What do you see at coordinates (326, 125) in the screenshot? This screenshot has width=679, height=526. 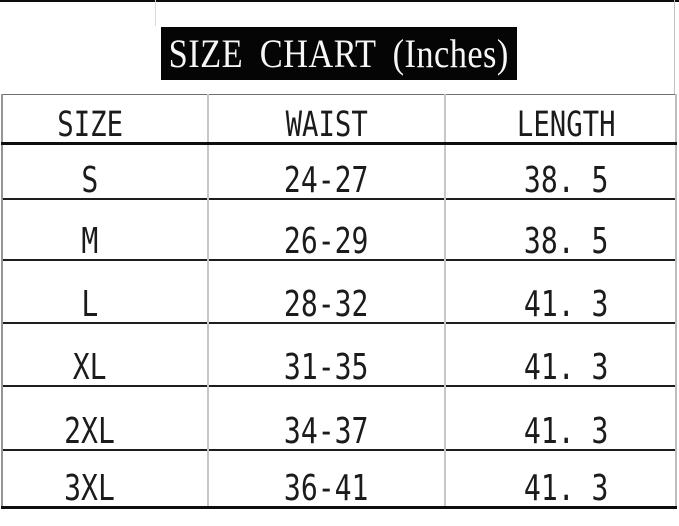 I see `column-header-waist-label: WAIST` at bounding box center [326, 125].